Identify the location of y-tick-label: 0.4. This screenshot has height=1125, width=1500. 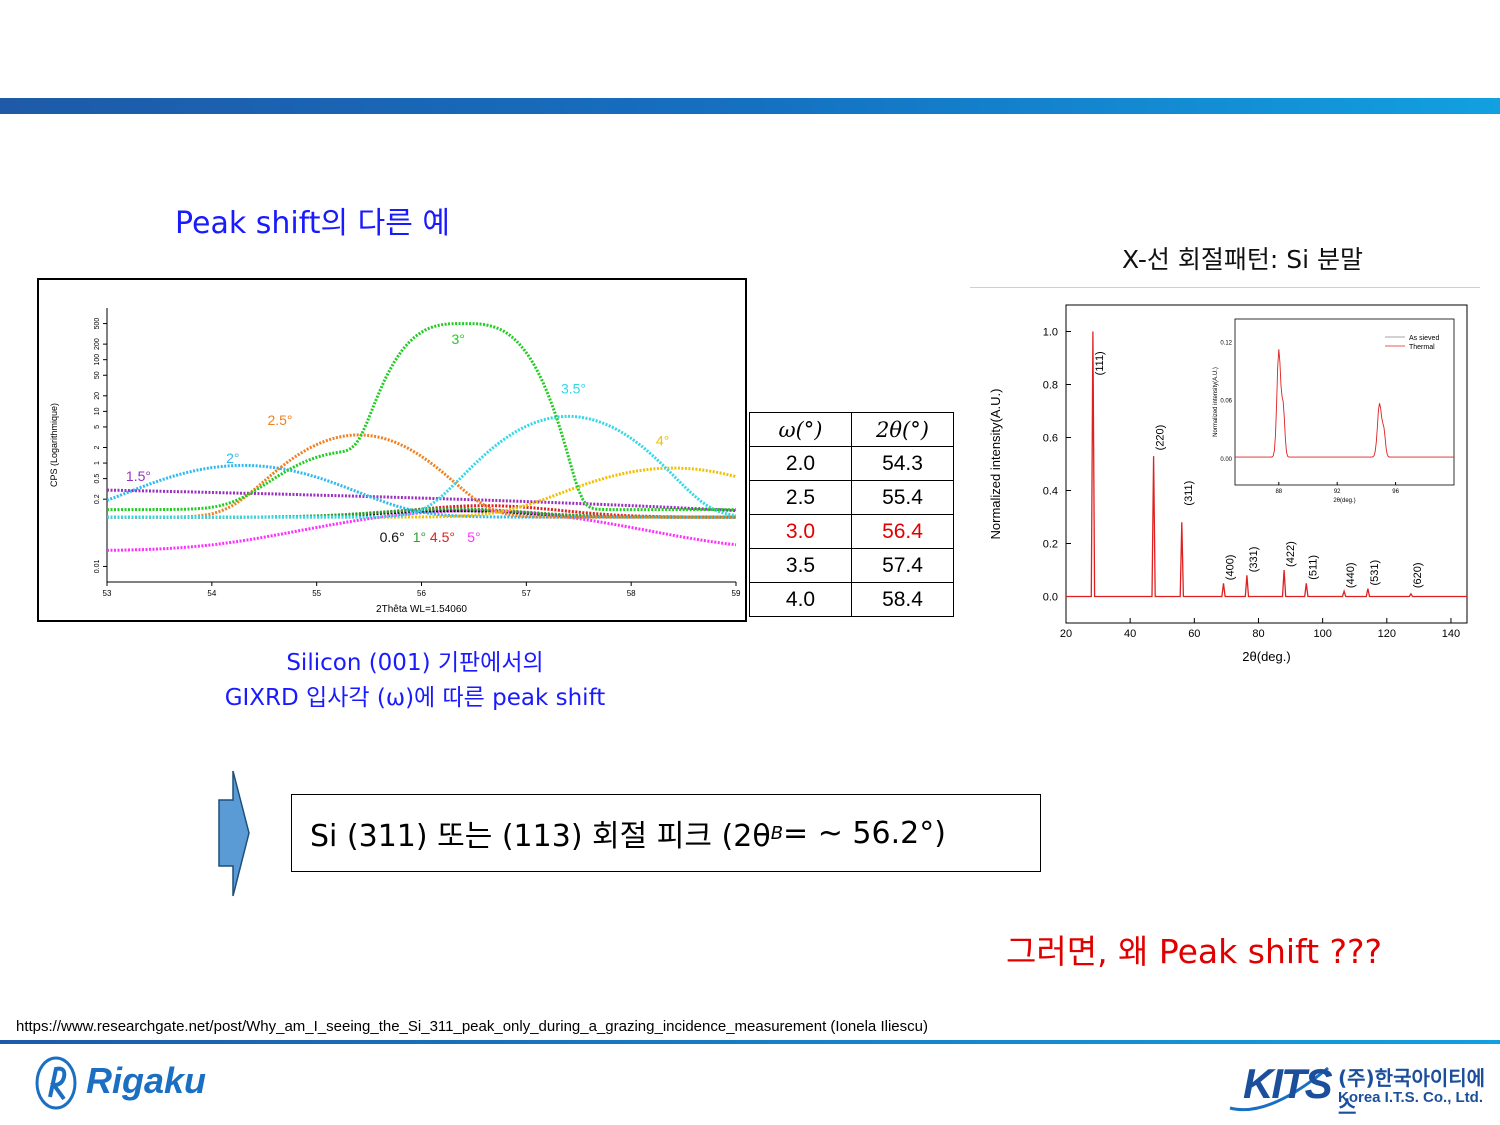
(1050, 492).